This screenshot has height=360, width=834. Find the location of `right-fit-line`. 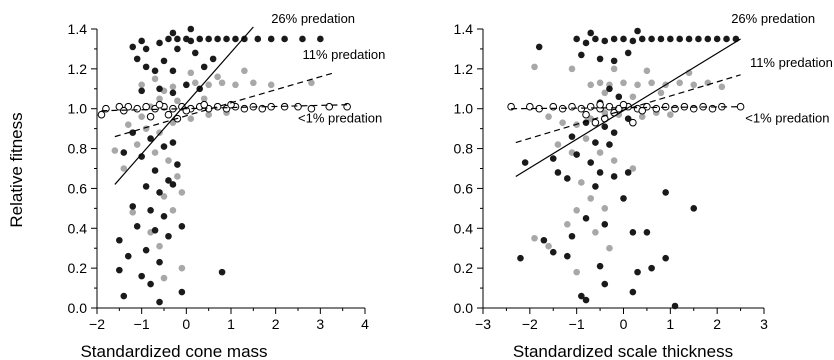

right-fit-line is located at coordinates (628, 109).